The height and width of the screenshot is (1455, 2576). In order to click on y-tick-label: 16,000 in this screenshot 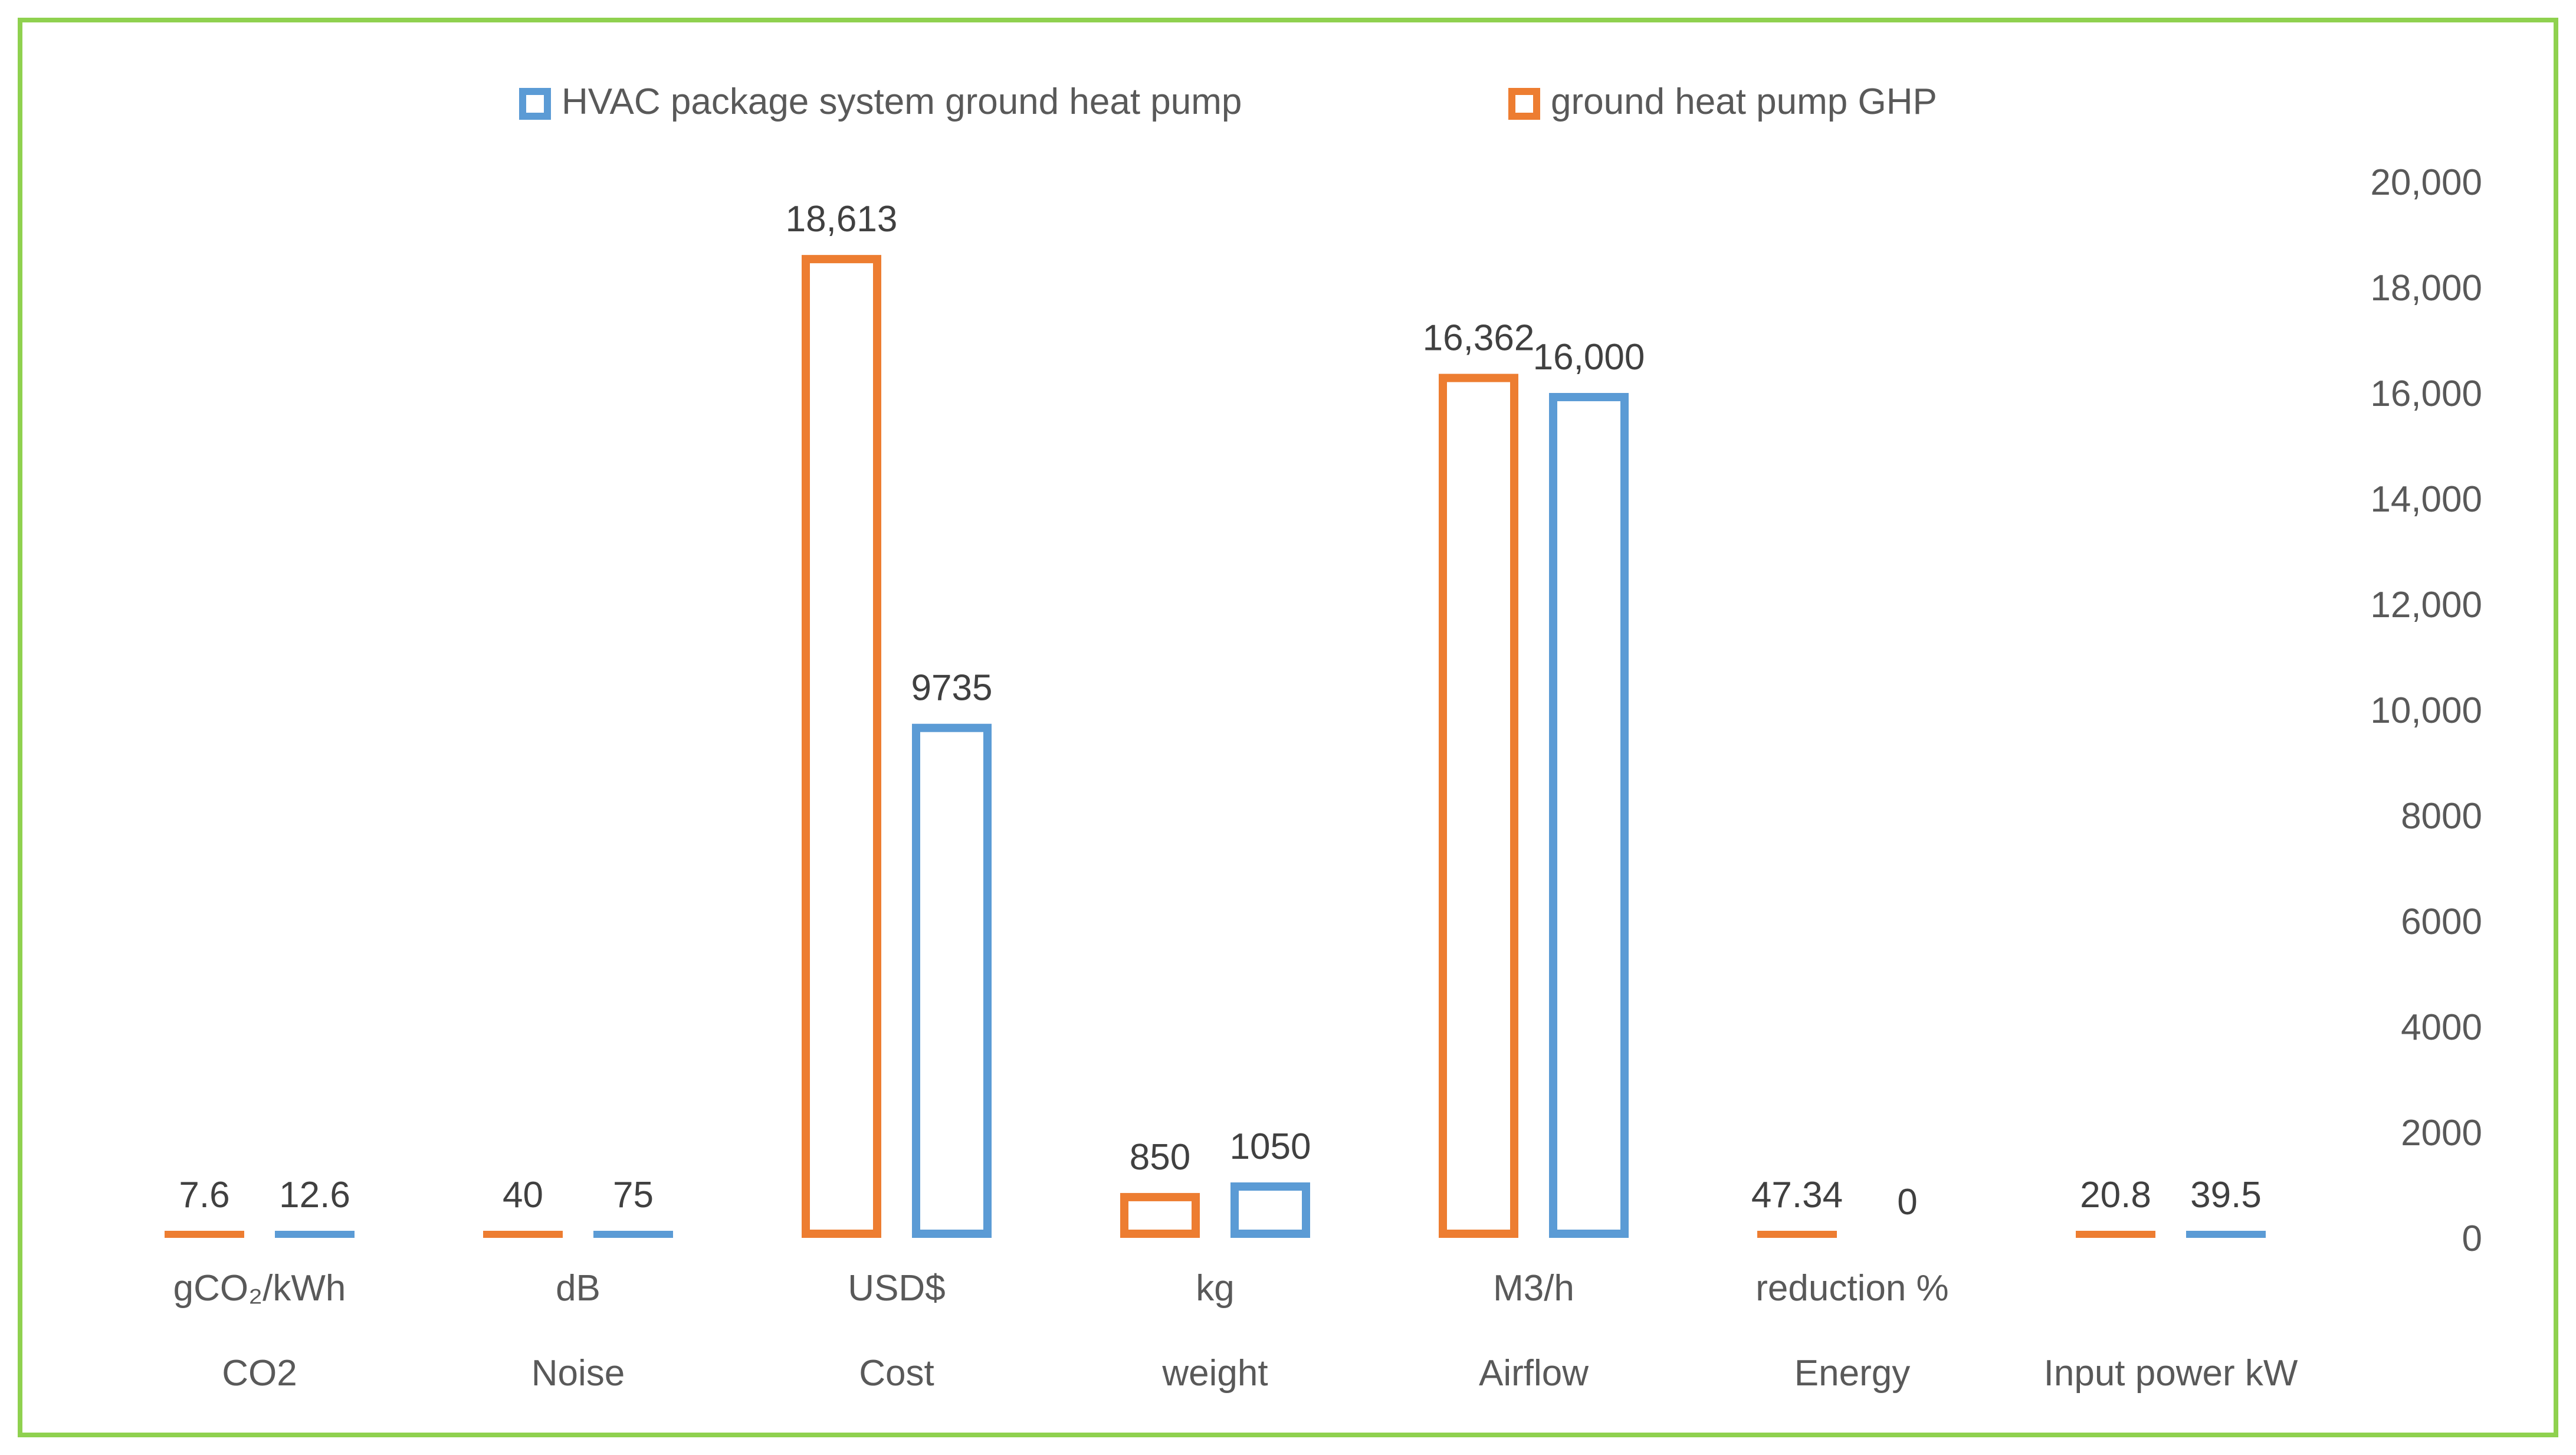, I will do `click(2426, 393)`.